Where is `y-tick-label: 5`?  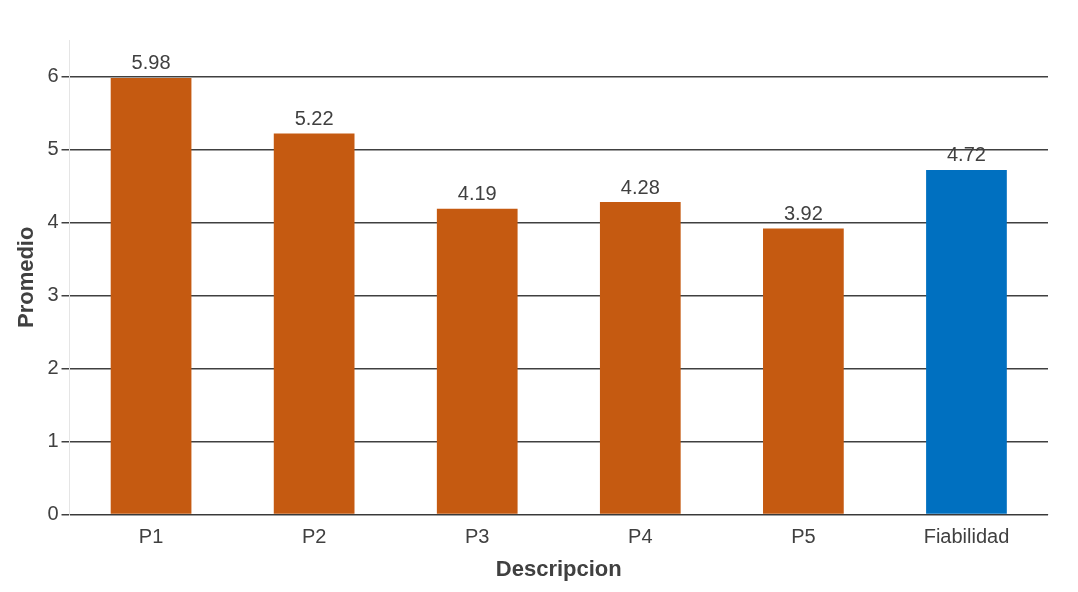 y-tick-label: 5 is located at coordinates (53, 148).